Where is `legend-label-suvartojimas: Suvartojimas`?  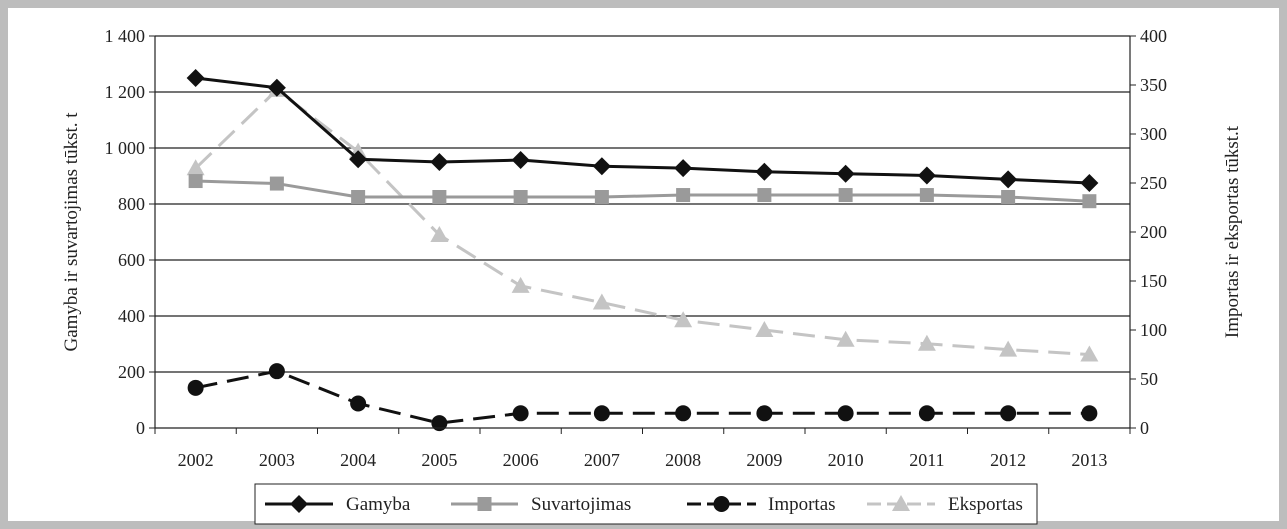 legend-label-suvartojimas: Suvartojimas is located at coordinates (581, 504).